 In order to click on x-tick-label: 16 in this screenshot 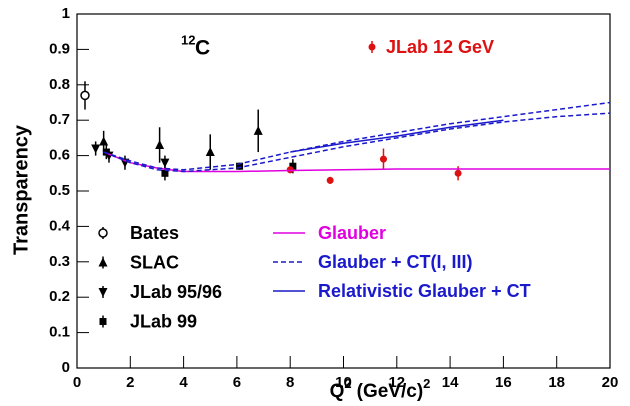, I will do `click(503, 382)`.